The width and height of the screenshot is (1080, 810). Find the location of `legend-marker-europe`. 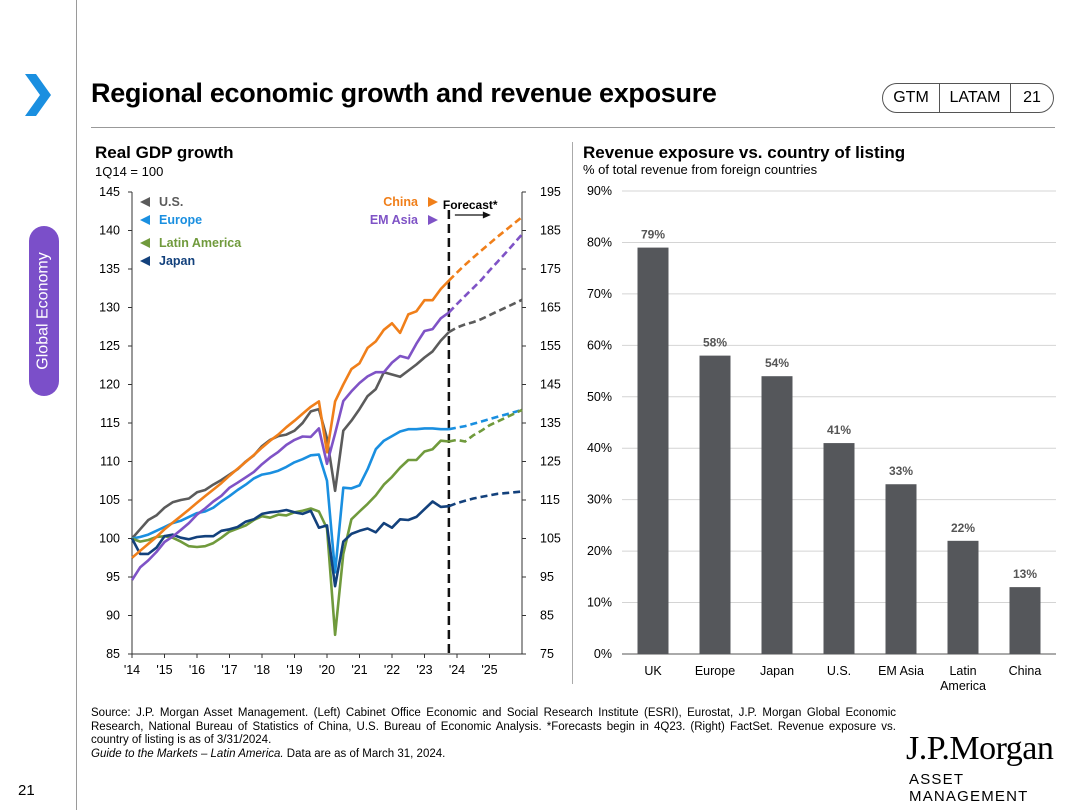

legend-marker-europe is located at coordinates (145, 220).